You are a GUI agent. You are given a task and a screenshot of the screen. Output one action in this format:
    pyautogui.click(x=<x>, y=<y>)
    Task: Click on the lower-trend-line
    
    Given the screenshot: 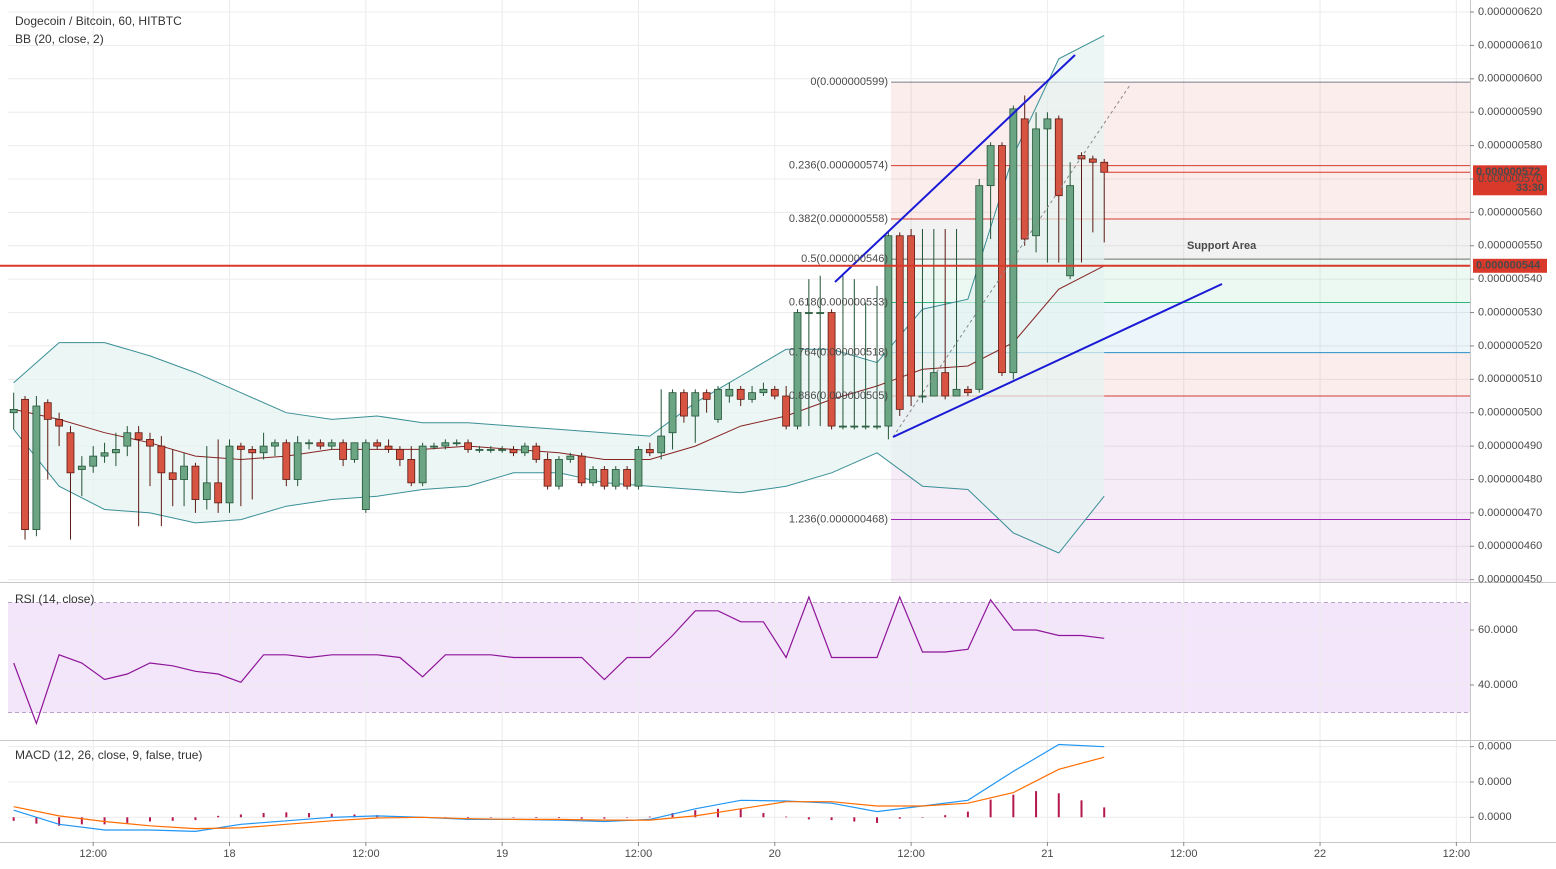 What is the action you would take?
    pyautogui.click(x=1057, y=360)
    